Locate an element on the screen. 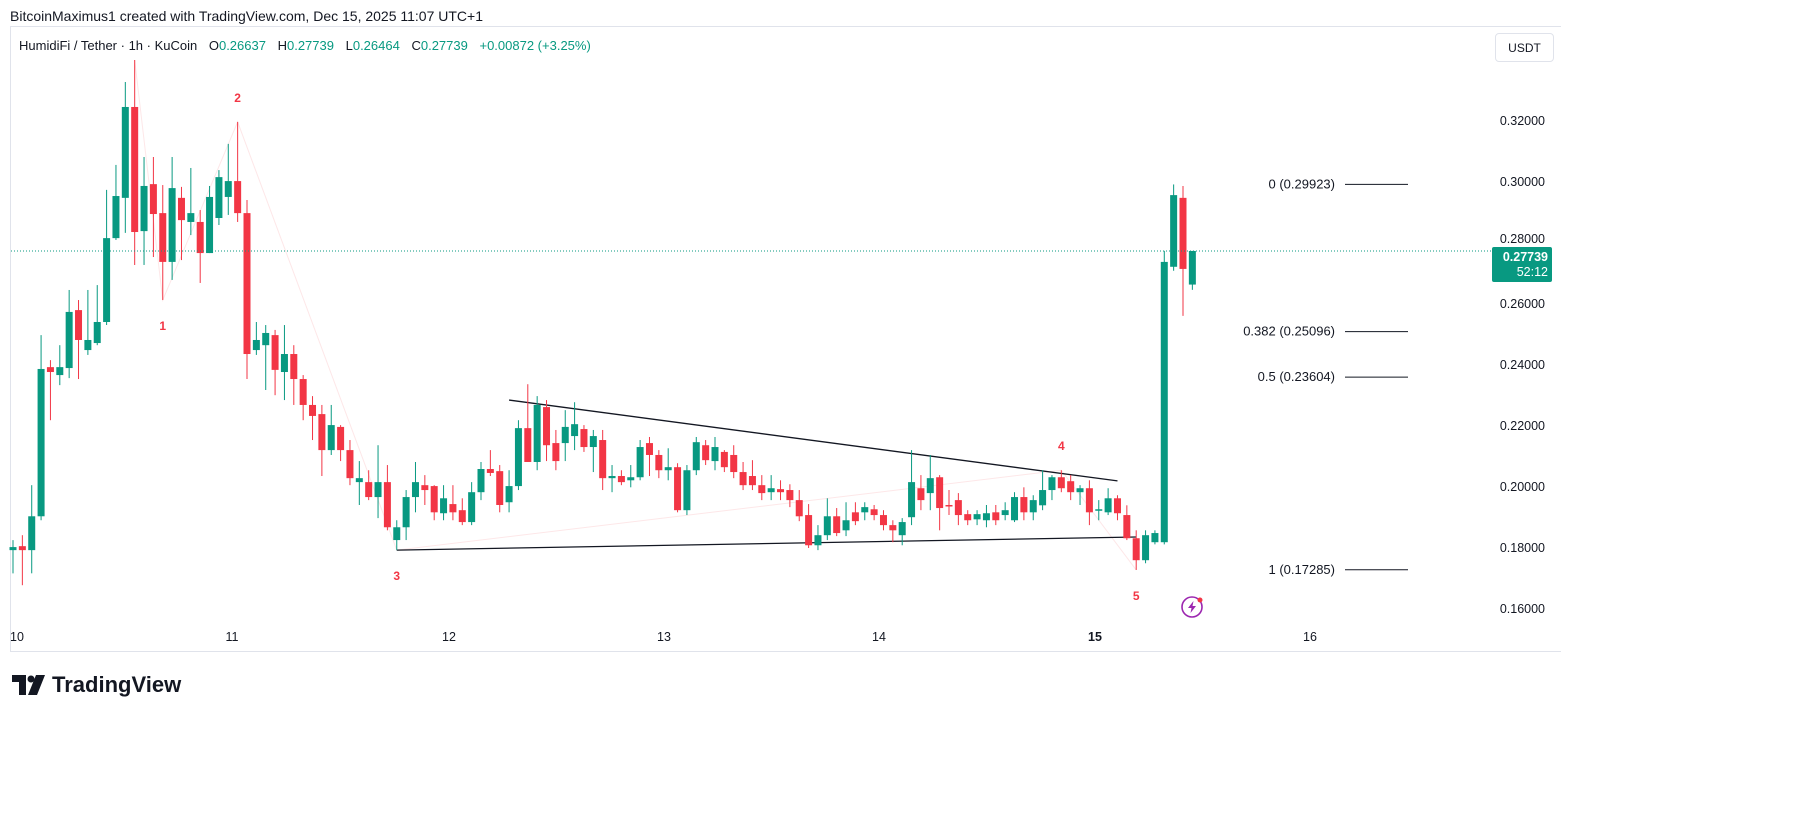 Image resolution: width=1812 pixels, height=828 pixels. current-price-badge is located at coordinates (1522, 264).